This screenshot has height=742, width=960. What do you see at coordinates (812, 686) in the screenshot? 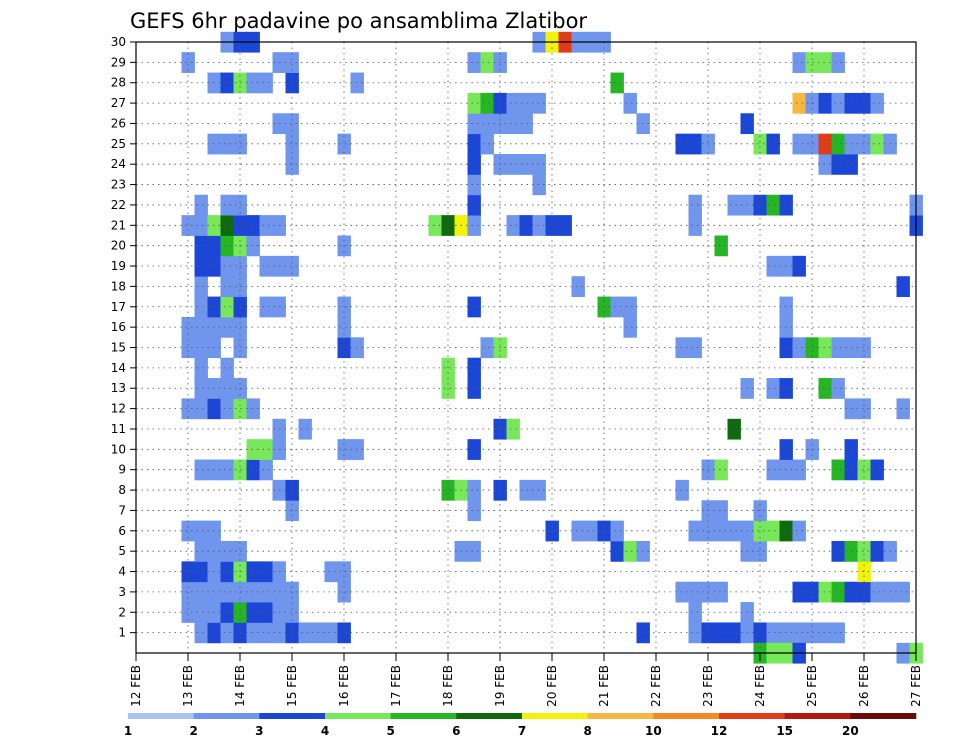
I see `x-tick-label: 25 FEB` at bounding box center [812, 686].